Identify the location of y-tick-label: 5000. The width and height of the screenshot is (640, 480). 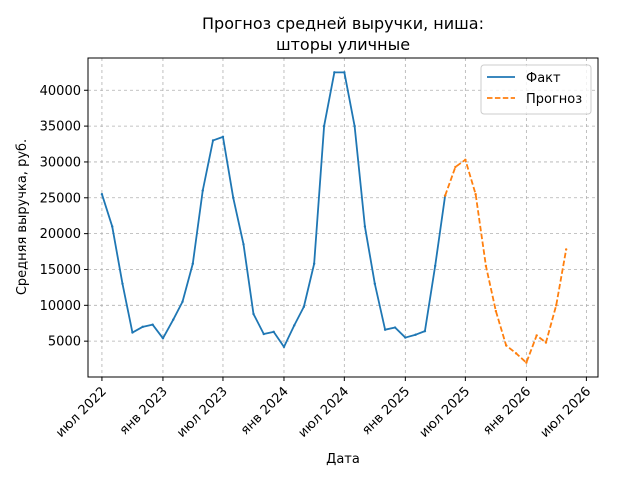
(64, 342).